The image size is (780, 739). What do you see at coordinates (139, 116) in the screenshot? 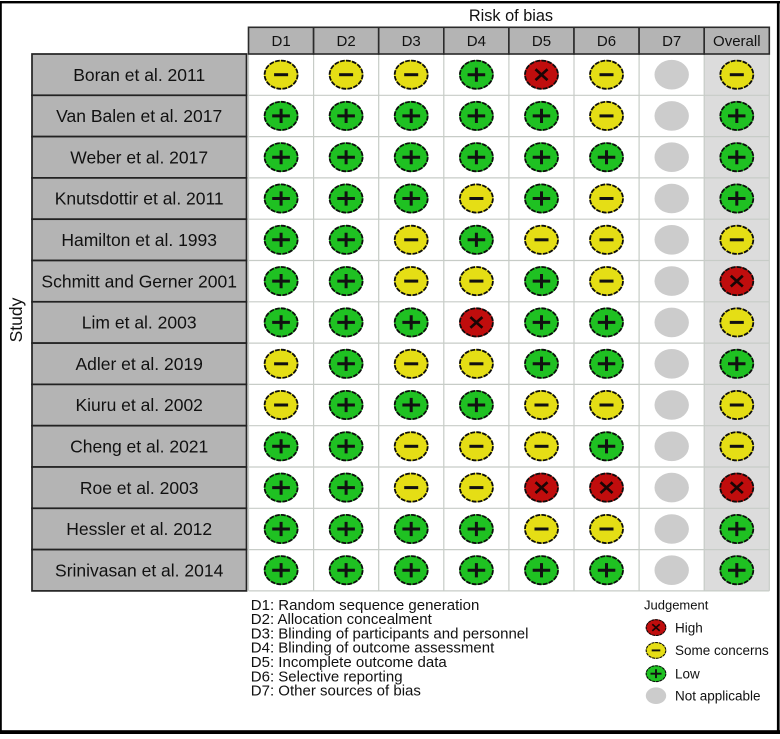
I see `svg-text: Van Balen et al. 2017` at bounding box center [139, 116].